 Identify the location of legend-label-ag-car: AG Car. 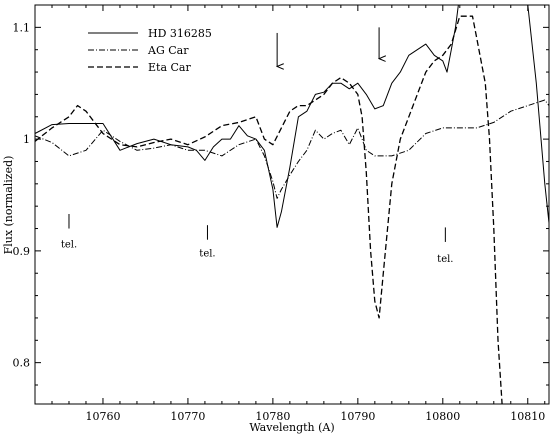
(168, 50).